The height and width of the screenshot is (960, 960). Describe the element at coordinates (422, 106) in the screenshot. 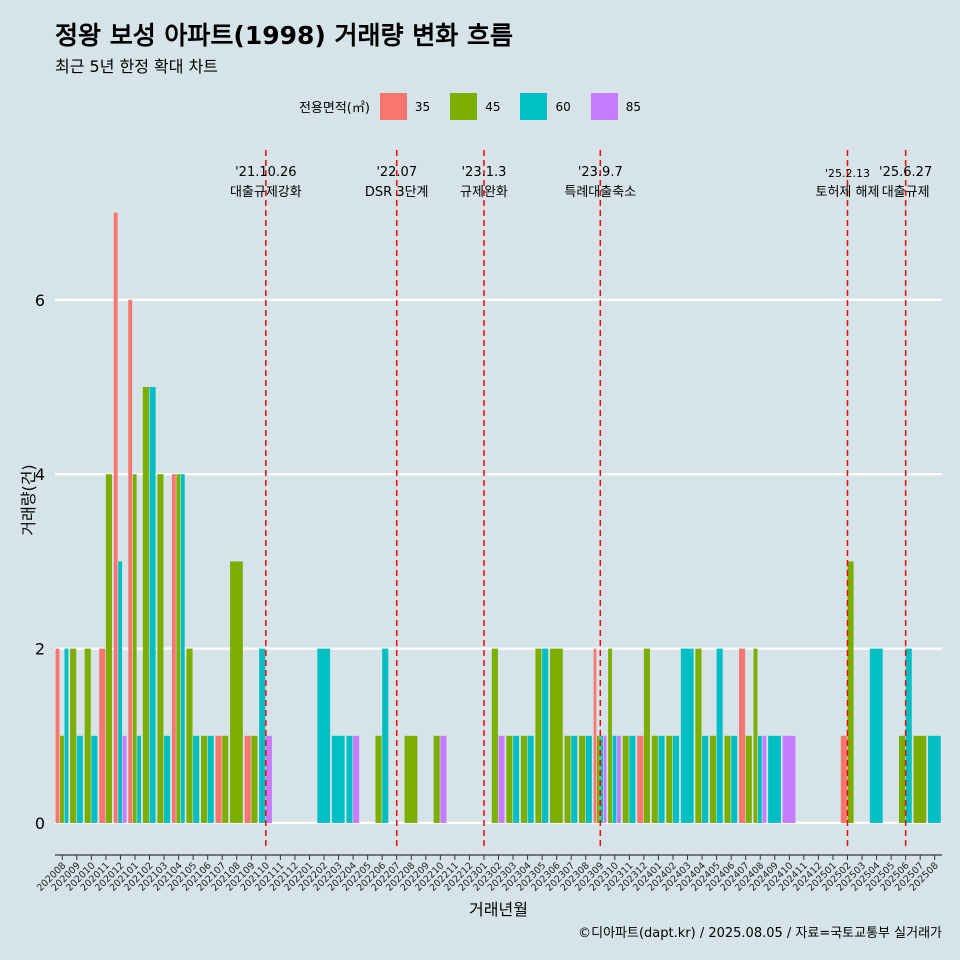

I see `legend-label-35: 35` at that location.